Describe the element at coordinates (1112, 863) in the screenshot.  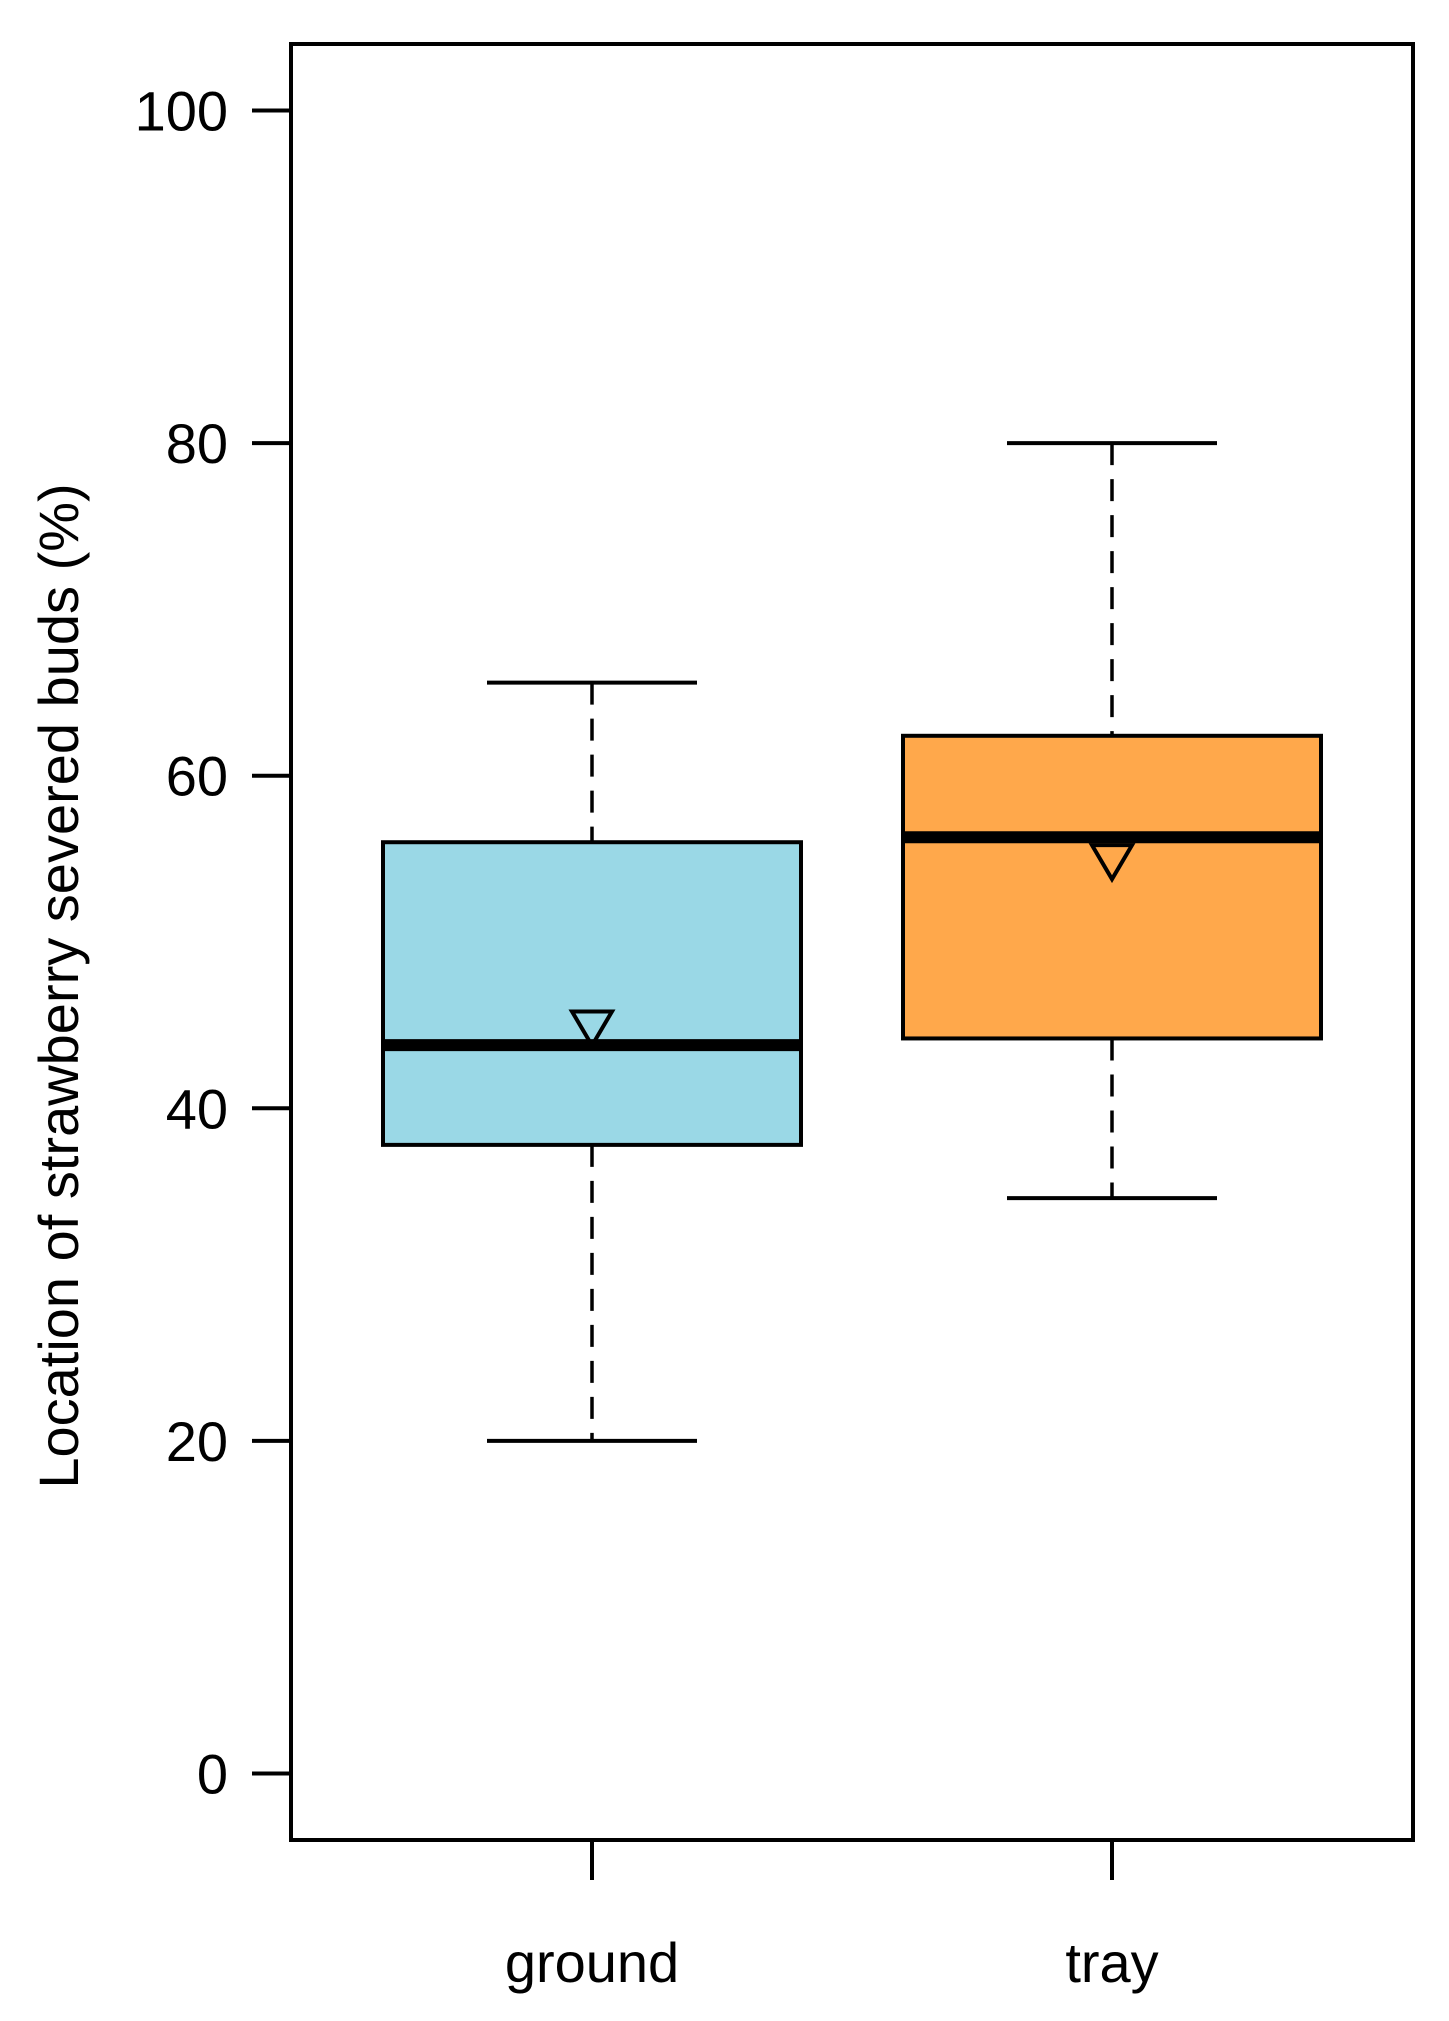
I see `mean-marker-tray` at that location.